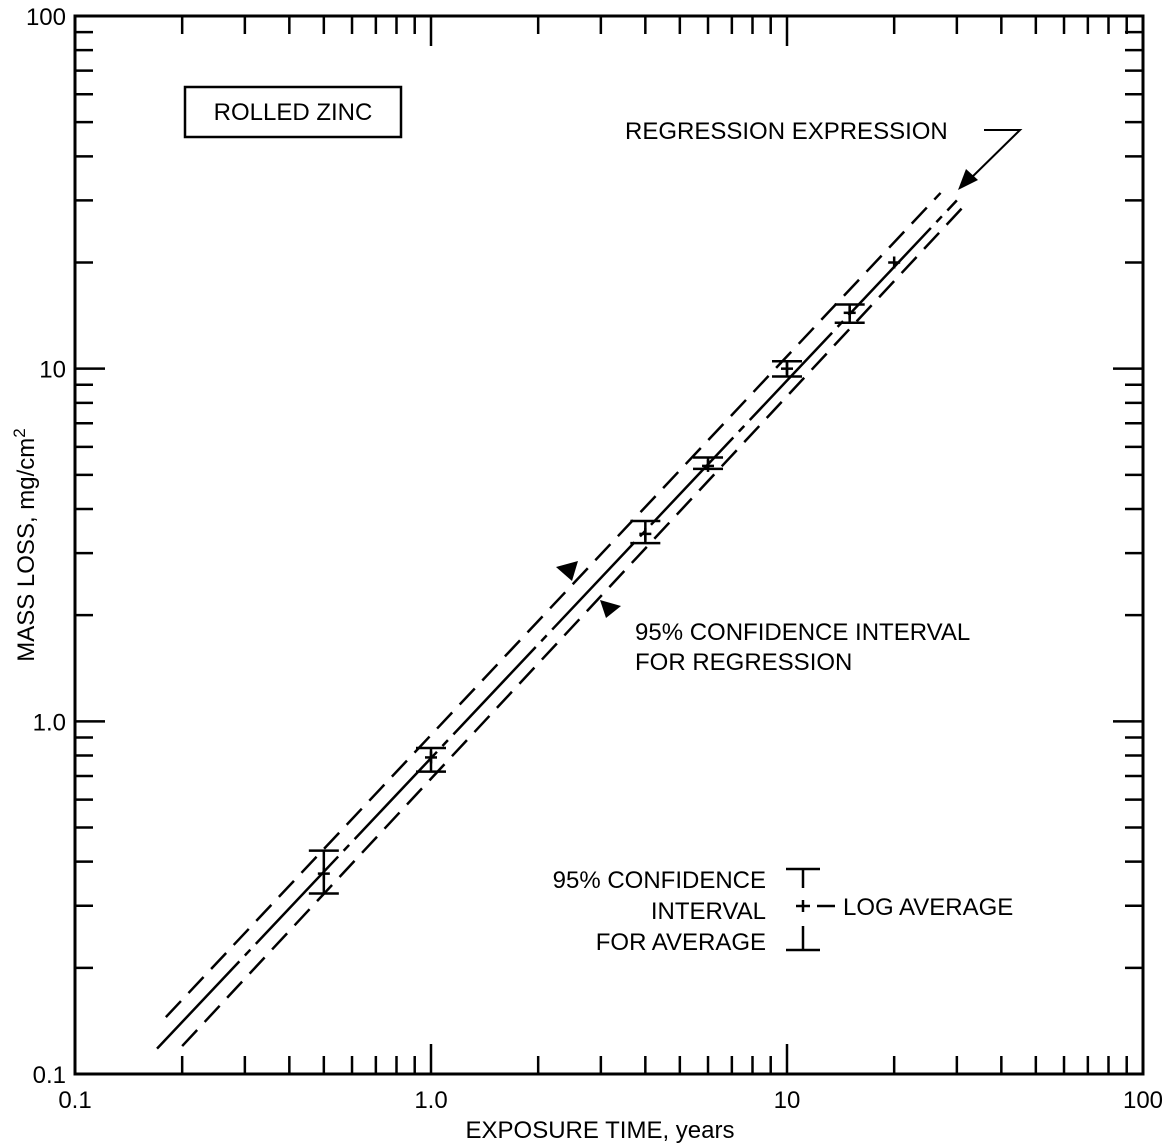 This screenshot has height=1146, width=1170. What do you see at coordinates (928, 907) in the screenshot?
I see `legend-log-average: LOG AVERAGE` at bounding box center [928, 907].